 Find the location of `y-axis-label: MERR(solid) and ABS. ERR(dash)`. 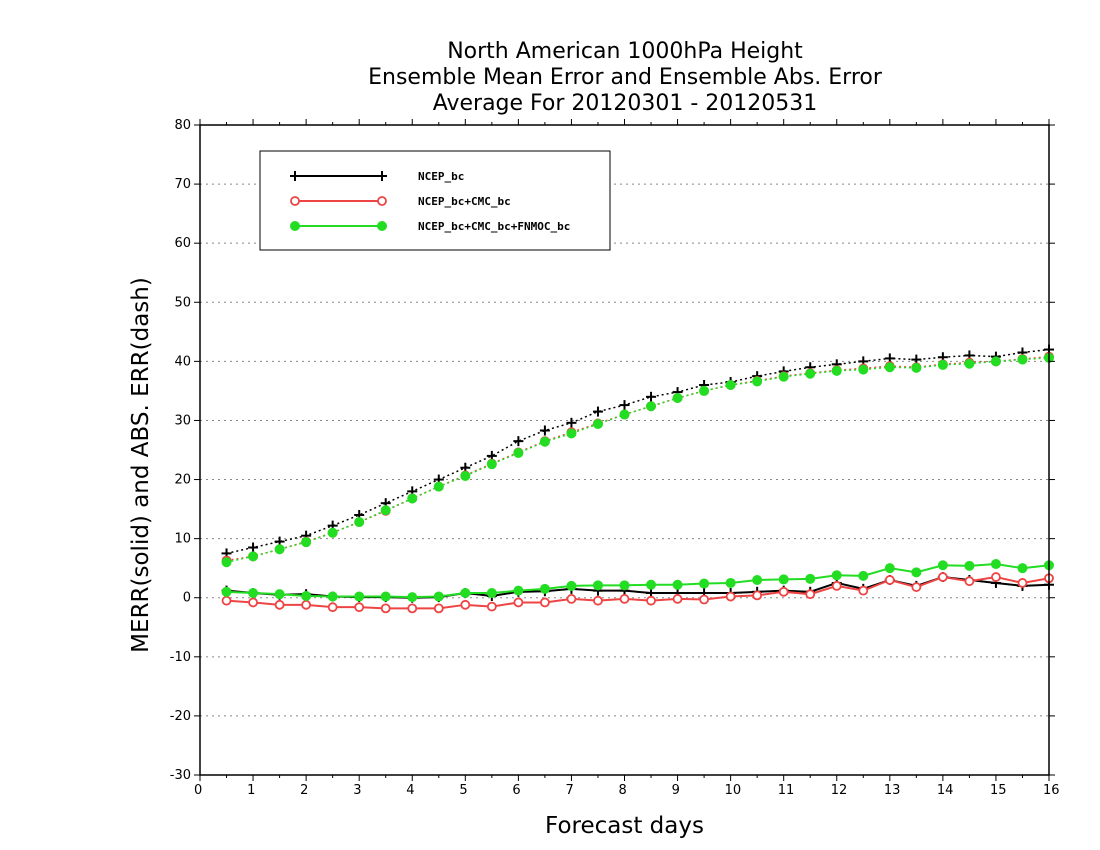

y-axis-label: MERR(solid) and ABS. ERR(dash) is located at coordinates (141, 465).